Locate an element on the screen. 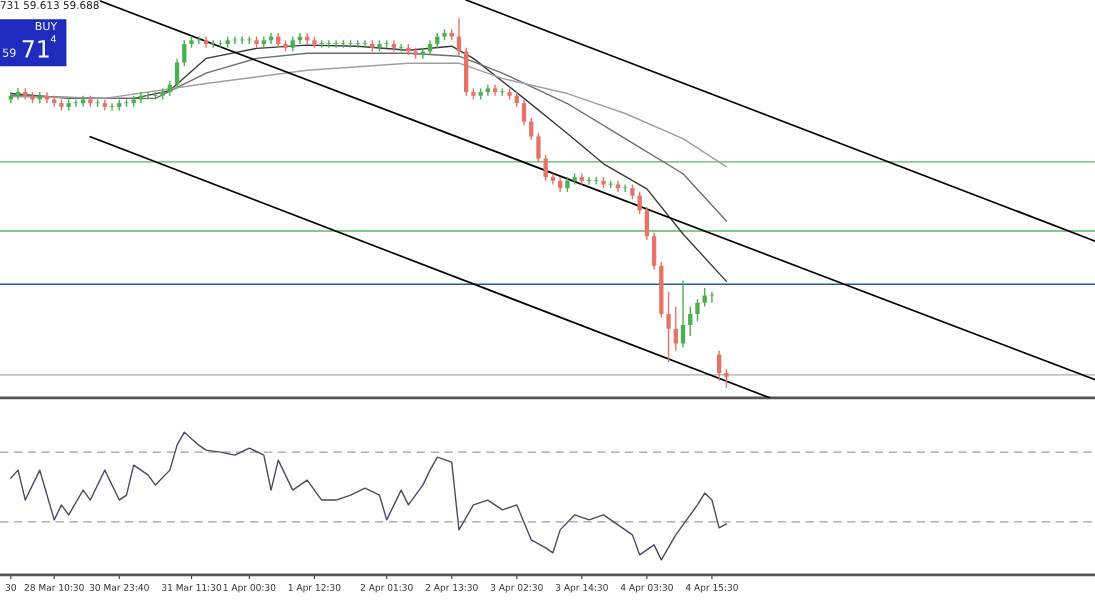 This screenshot has height=600, width=1095. x-tick-label: 2 Apr 13:30 is located at coordinates (451, 588).